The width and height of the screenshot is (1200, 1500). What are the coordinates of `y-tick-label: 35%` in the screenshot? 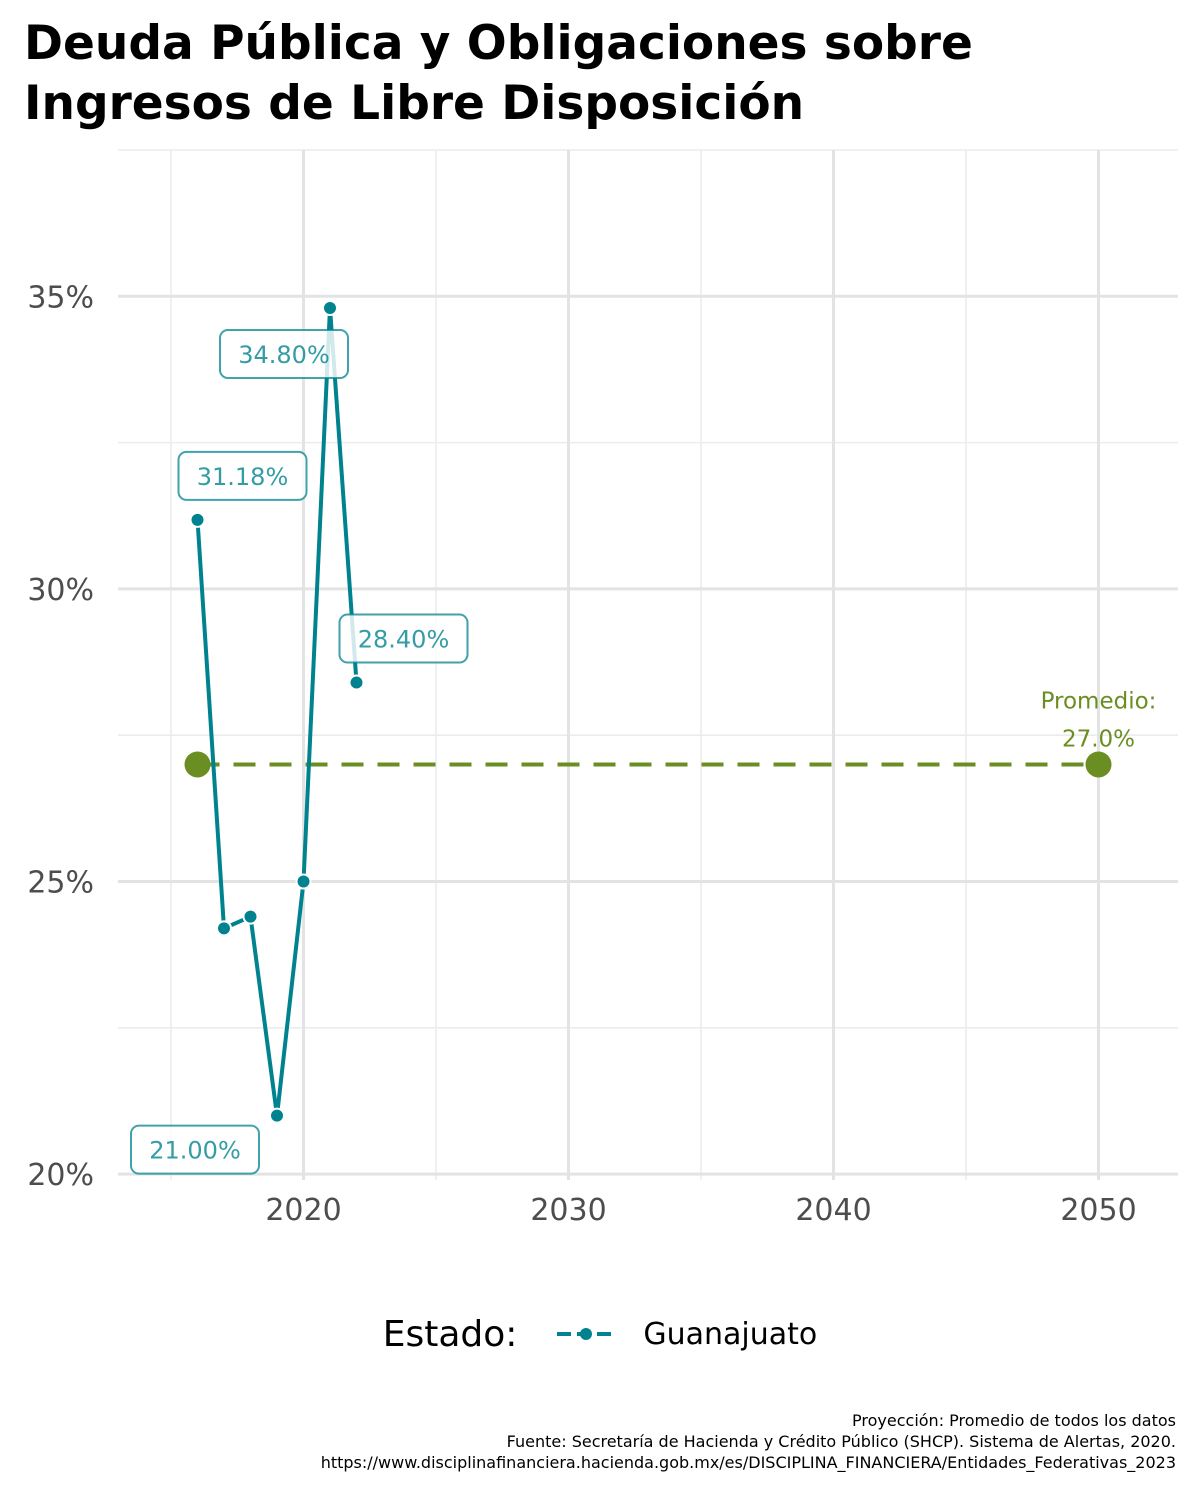 It's located at (60, 297).